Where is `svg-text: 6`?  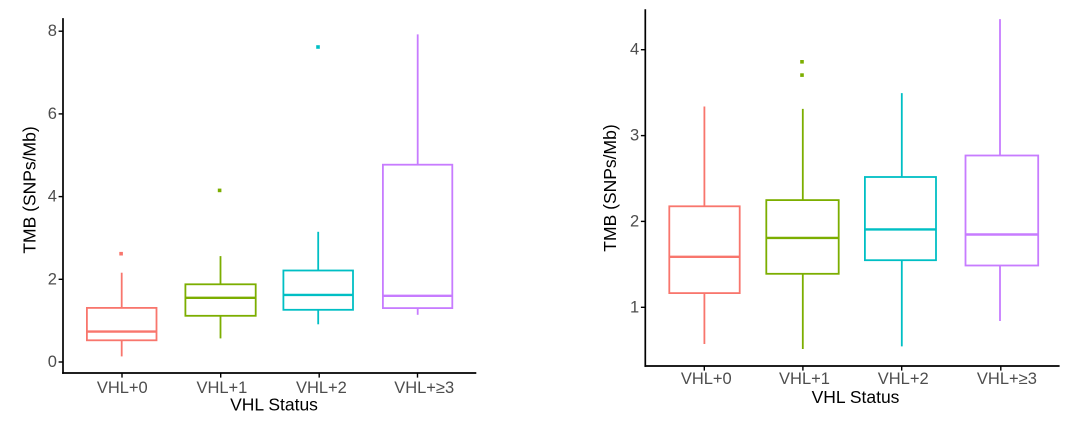
svg-text: 6 is located at coordinates (52, 114).